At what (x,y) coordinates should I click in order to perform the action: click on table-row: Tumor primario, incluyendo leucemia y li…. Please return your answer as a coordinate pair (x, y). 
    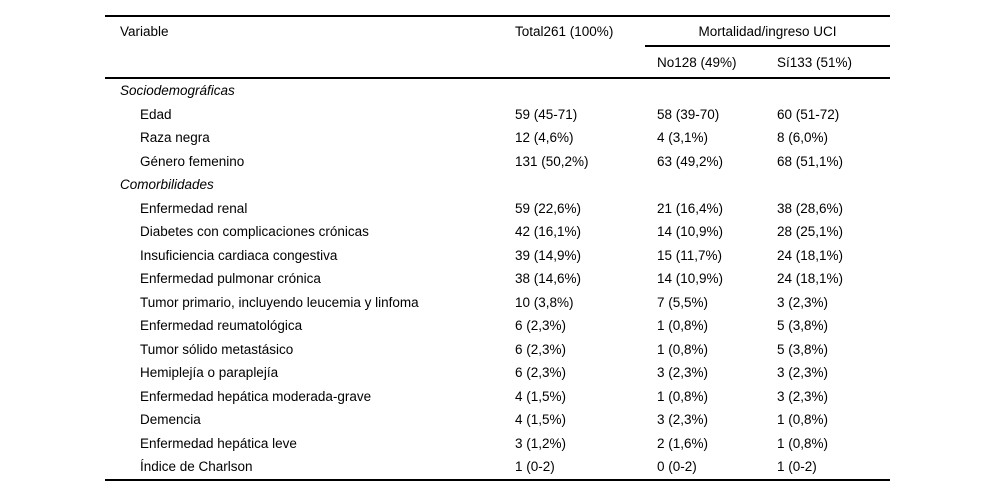
    Looking at the image, I should click on (497, 303).